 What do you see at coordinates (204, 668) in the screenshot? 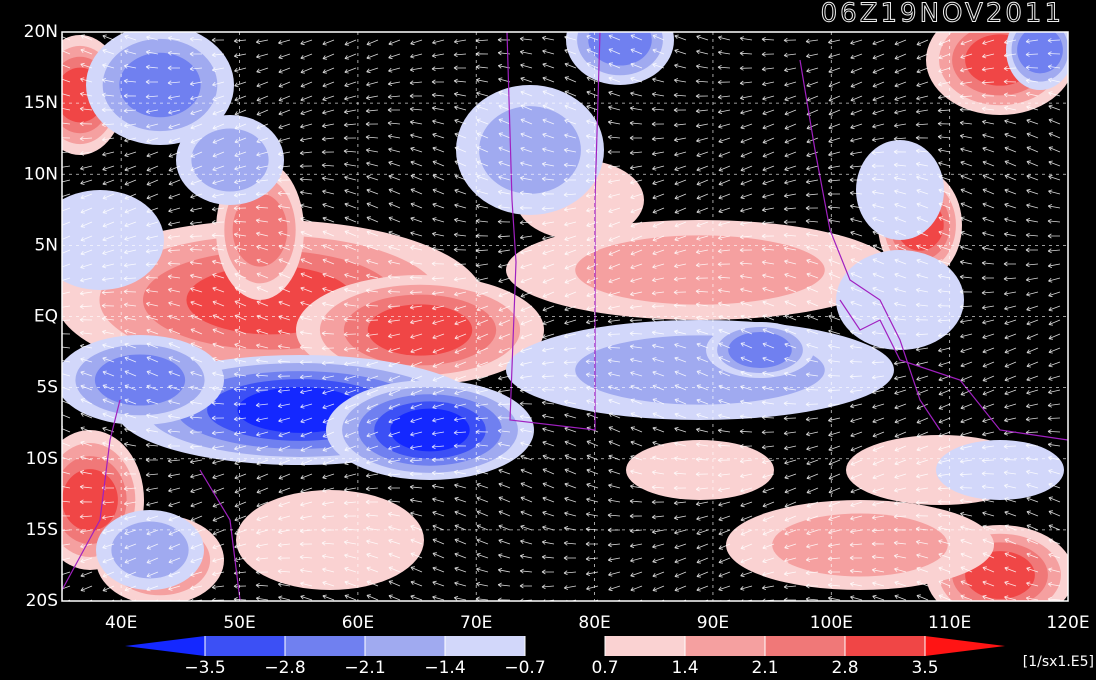
I see `colorbar-label: −3.5` at bounding box center [204, 668].